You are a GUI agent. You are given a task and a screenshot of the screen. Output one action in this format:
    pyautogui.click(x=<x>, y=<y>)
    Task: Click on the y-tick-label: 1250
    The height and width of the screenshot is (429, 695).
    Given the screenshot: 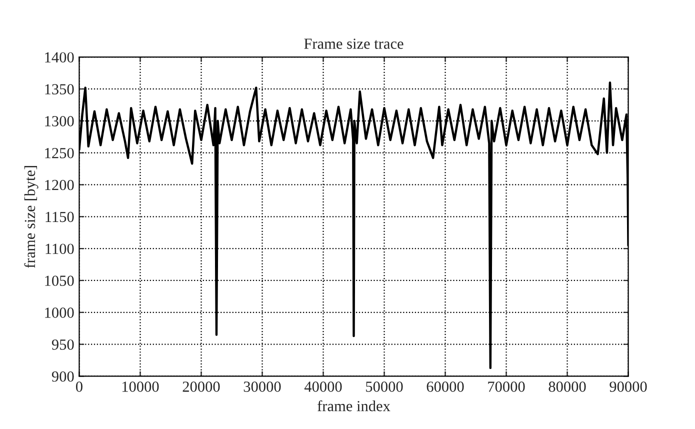 What is the action you would take?
    pyautogui.click(x=59, y=153)
    